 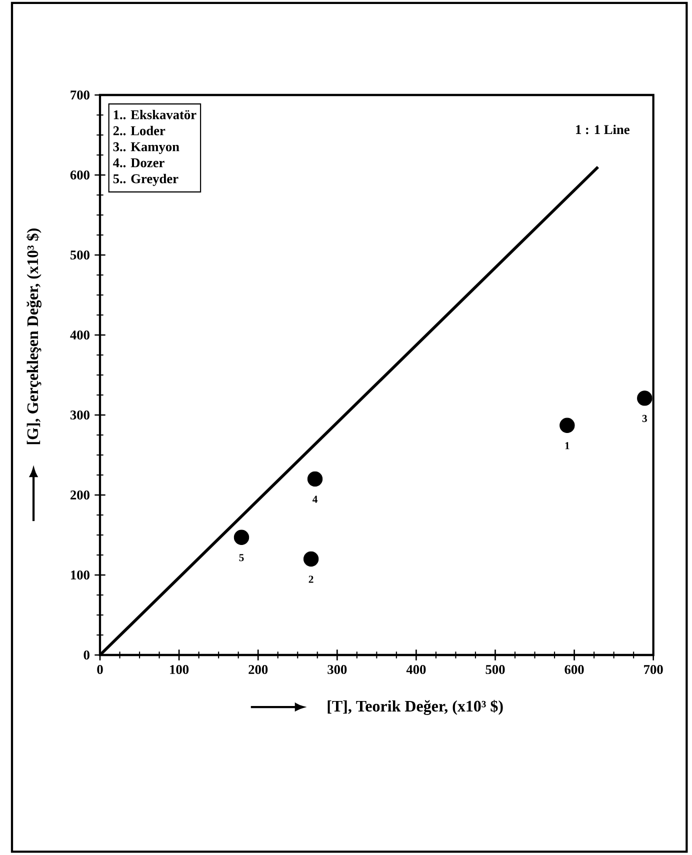 I want to click on annotation: 1.. Ekskavatör, so click(x=155, y=115).